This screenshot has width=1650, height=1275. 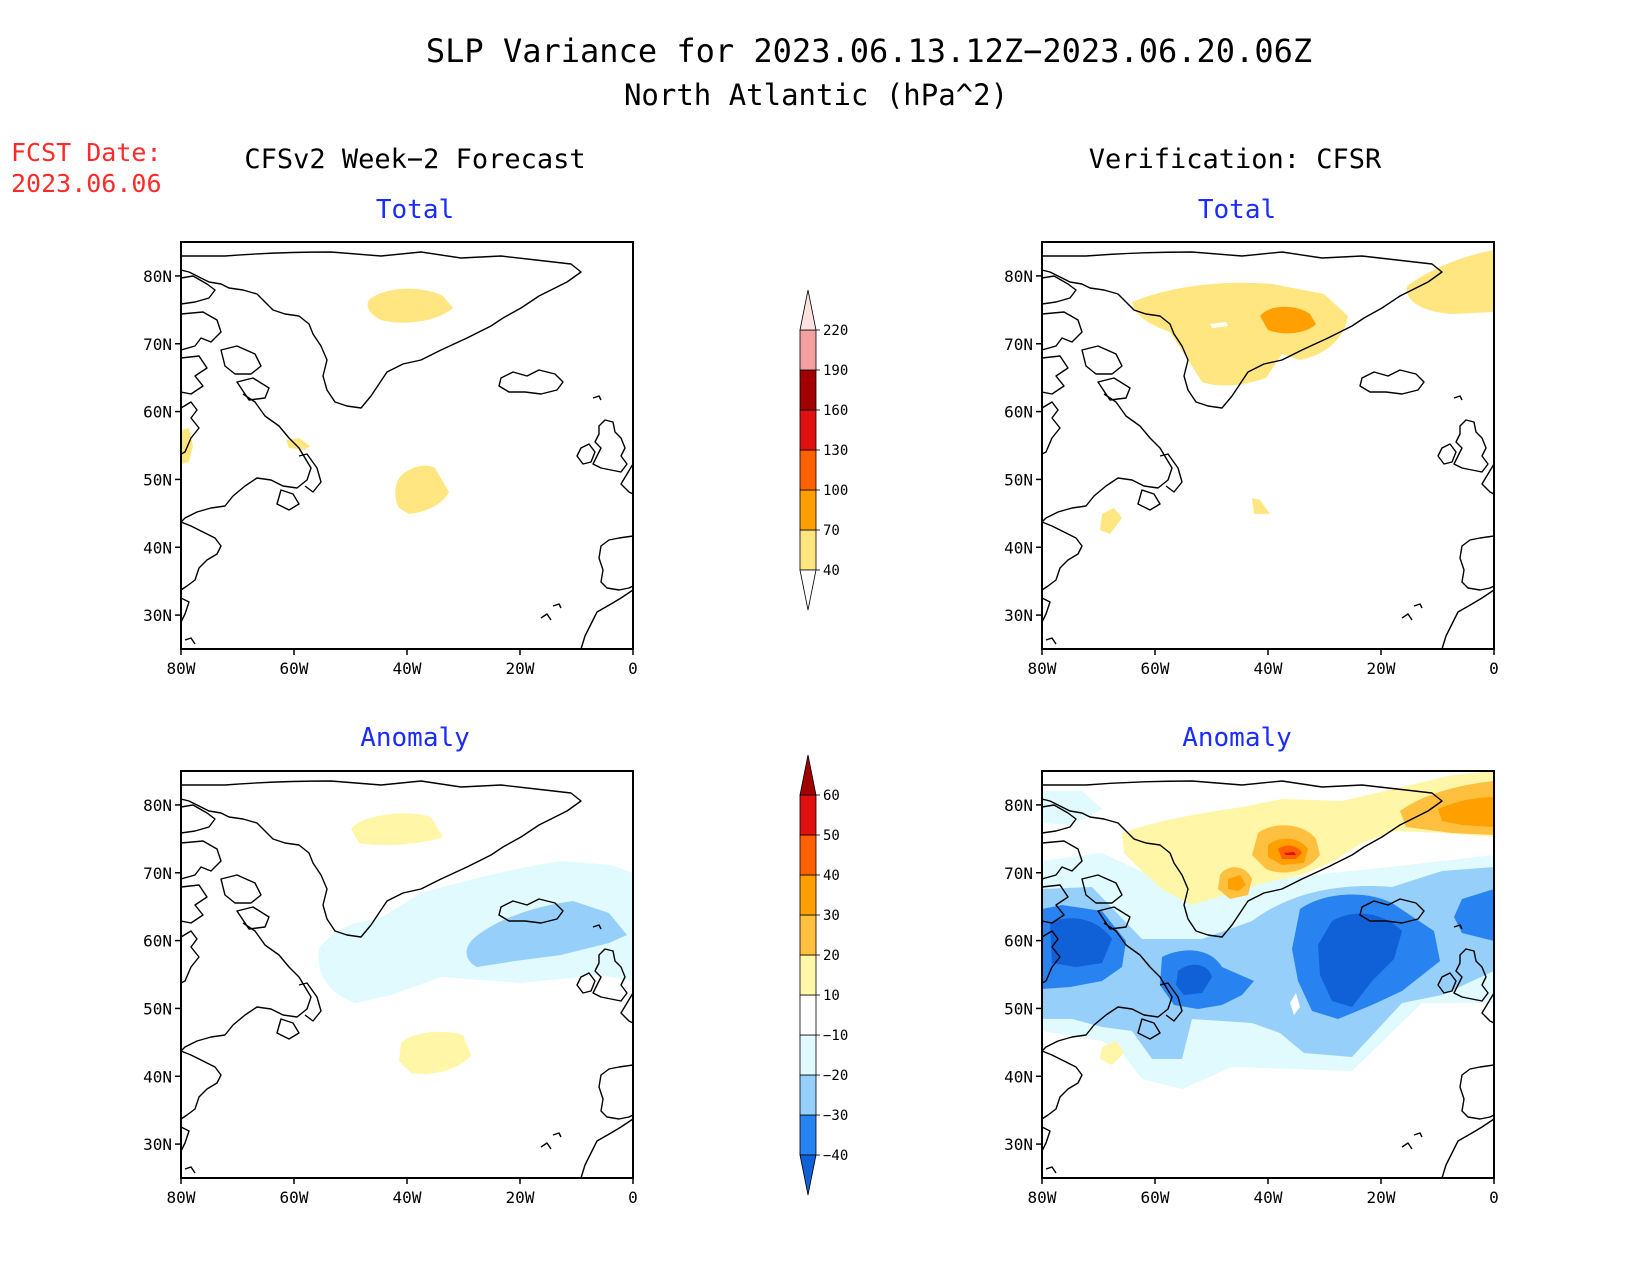 I want to click on panel-subtitle-verification-anomaly: Anomaly, so click(x=1237, y=738).